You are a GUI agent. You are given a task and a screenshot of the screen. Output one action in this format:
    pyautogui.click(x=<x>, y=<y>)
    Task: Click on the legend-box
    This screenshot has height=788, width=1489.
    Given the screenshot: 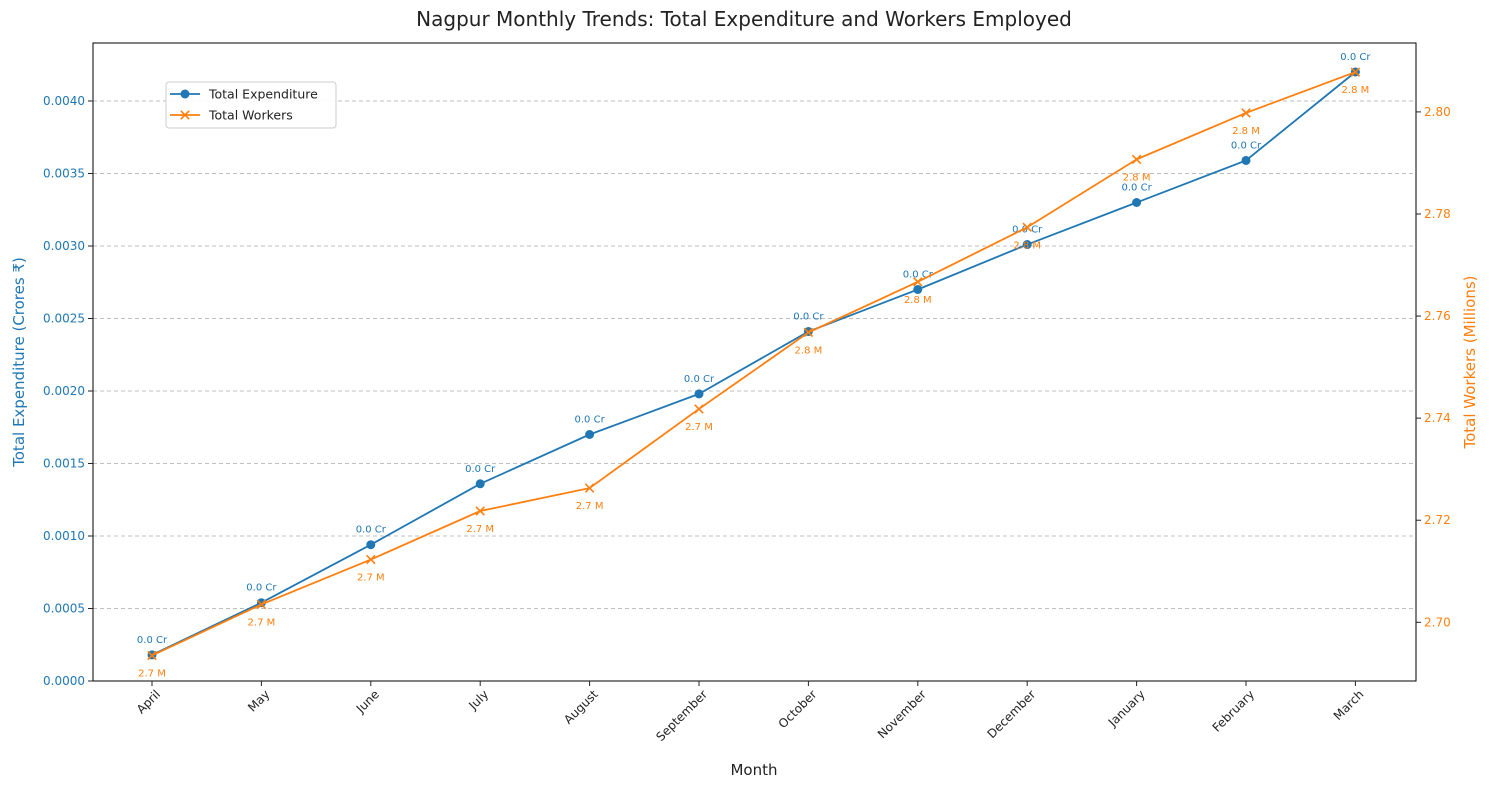 What is the action you would take?
    pyautogui.click(x=251, y=105)
    